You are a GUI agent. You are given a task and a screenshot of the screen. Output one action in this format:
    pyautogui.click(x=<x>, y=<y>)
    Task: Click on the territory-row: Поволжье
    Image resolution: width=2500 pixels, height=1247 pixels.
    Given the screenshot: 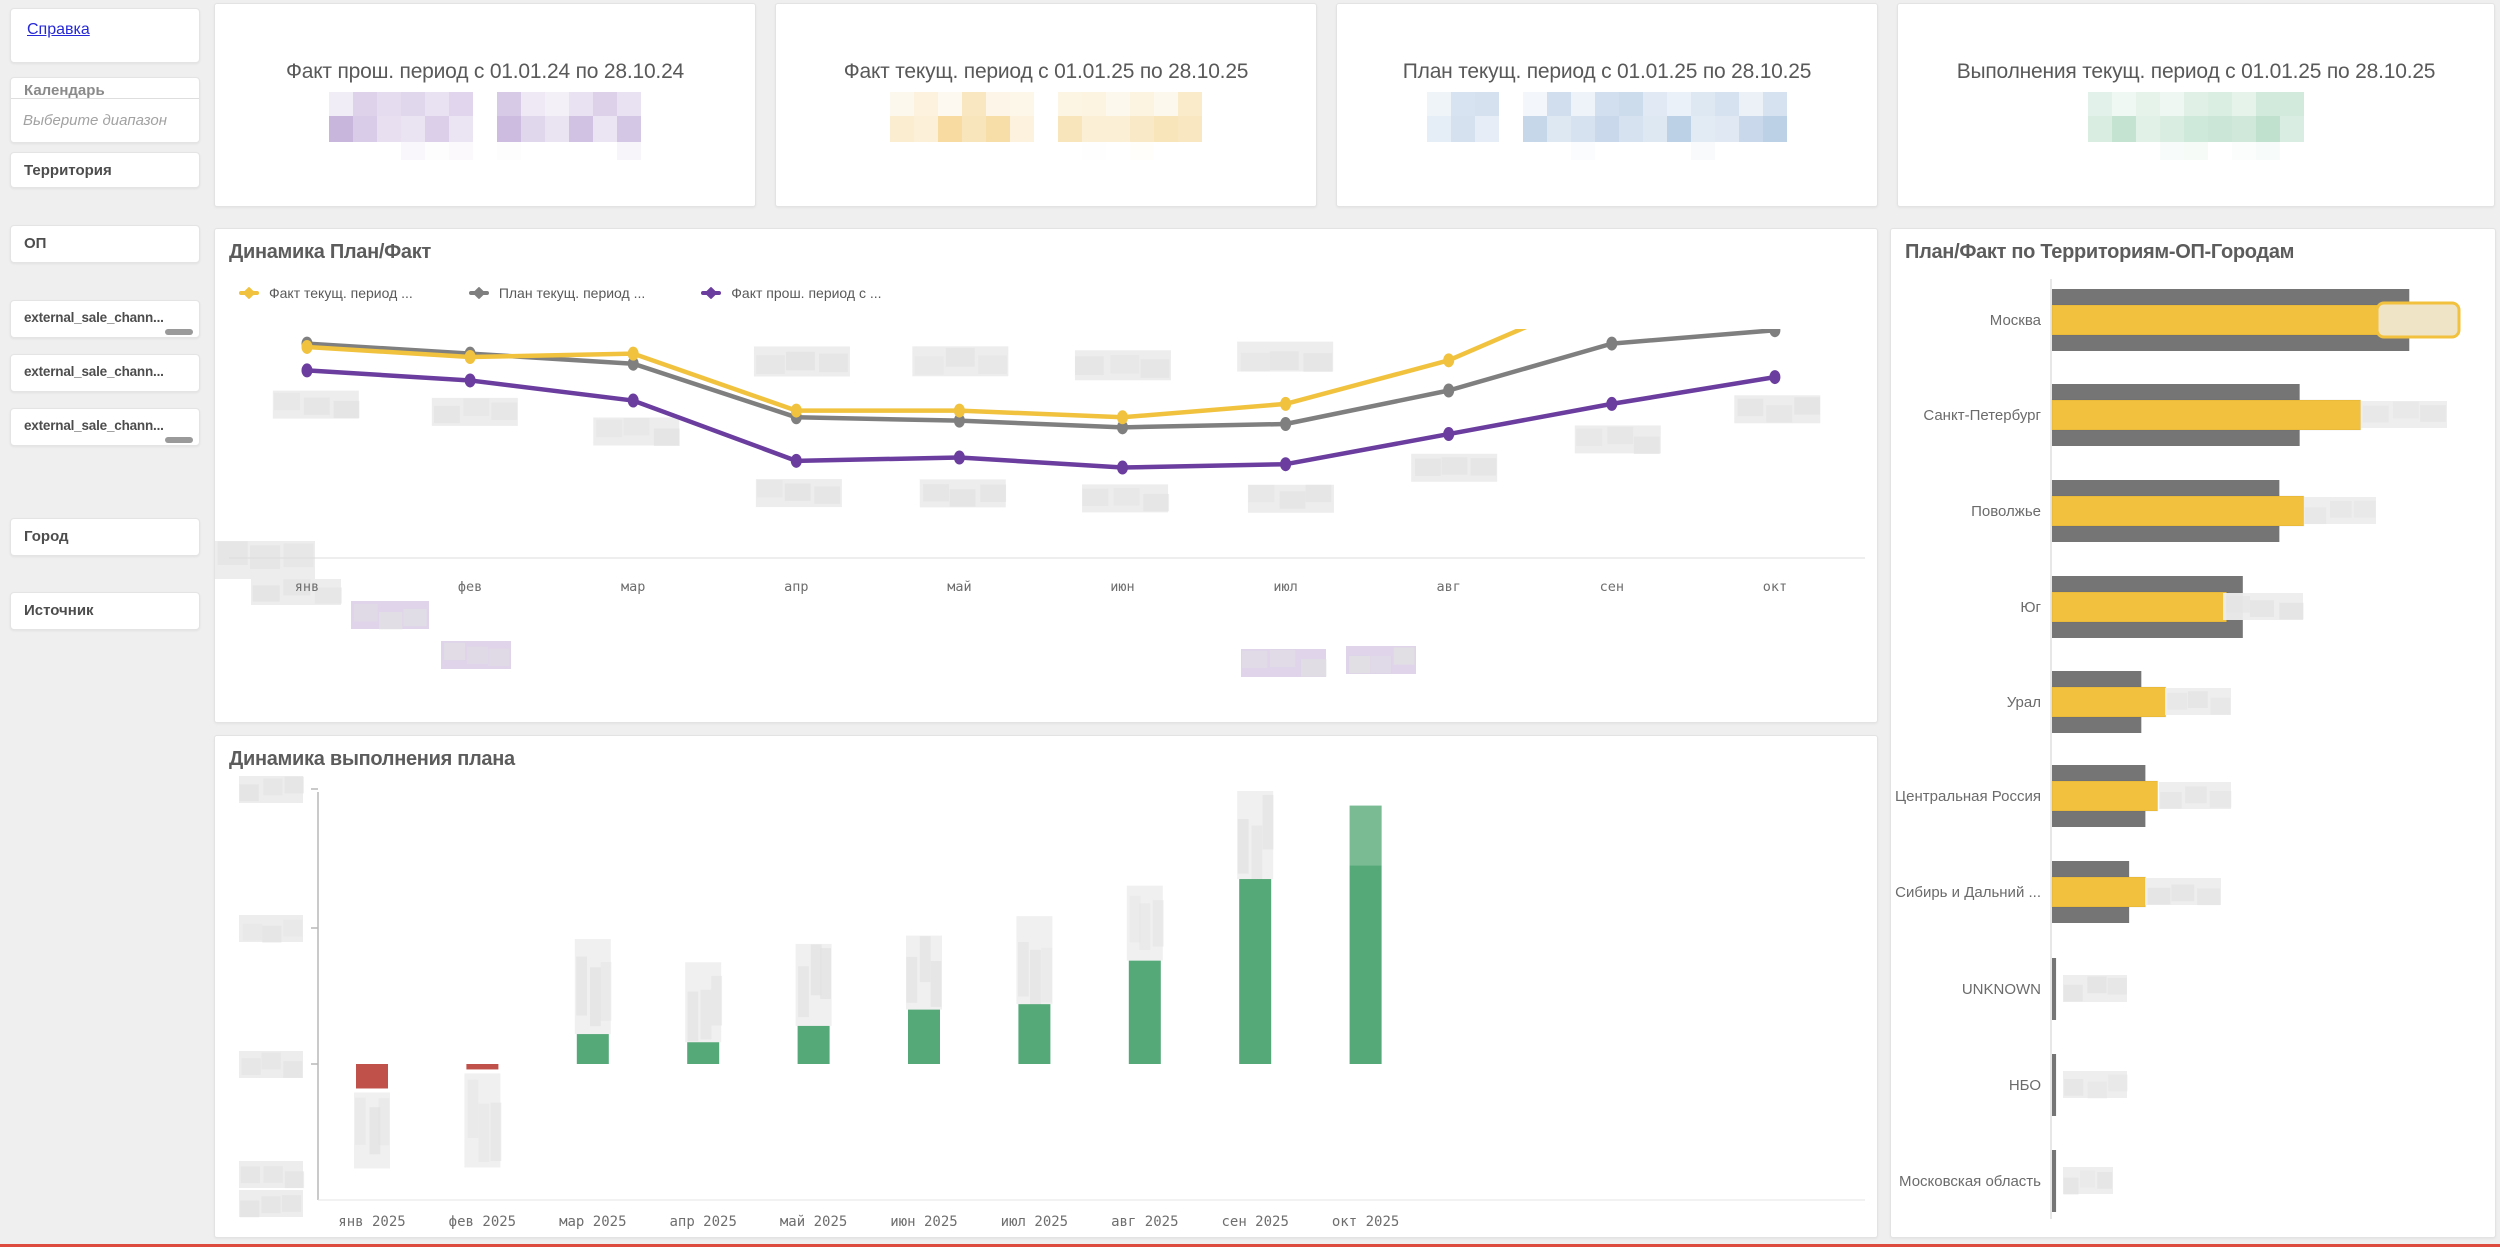 What is the action you would take?
    pyautogui.click(x=2173, y=511)
    